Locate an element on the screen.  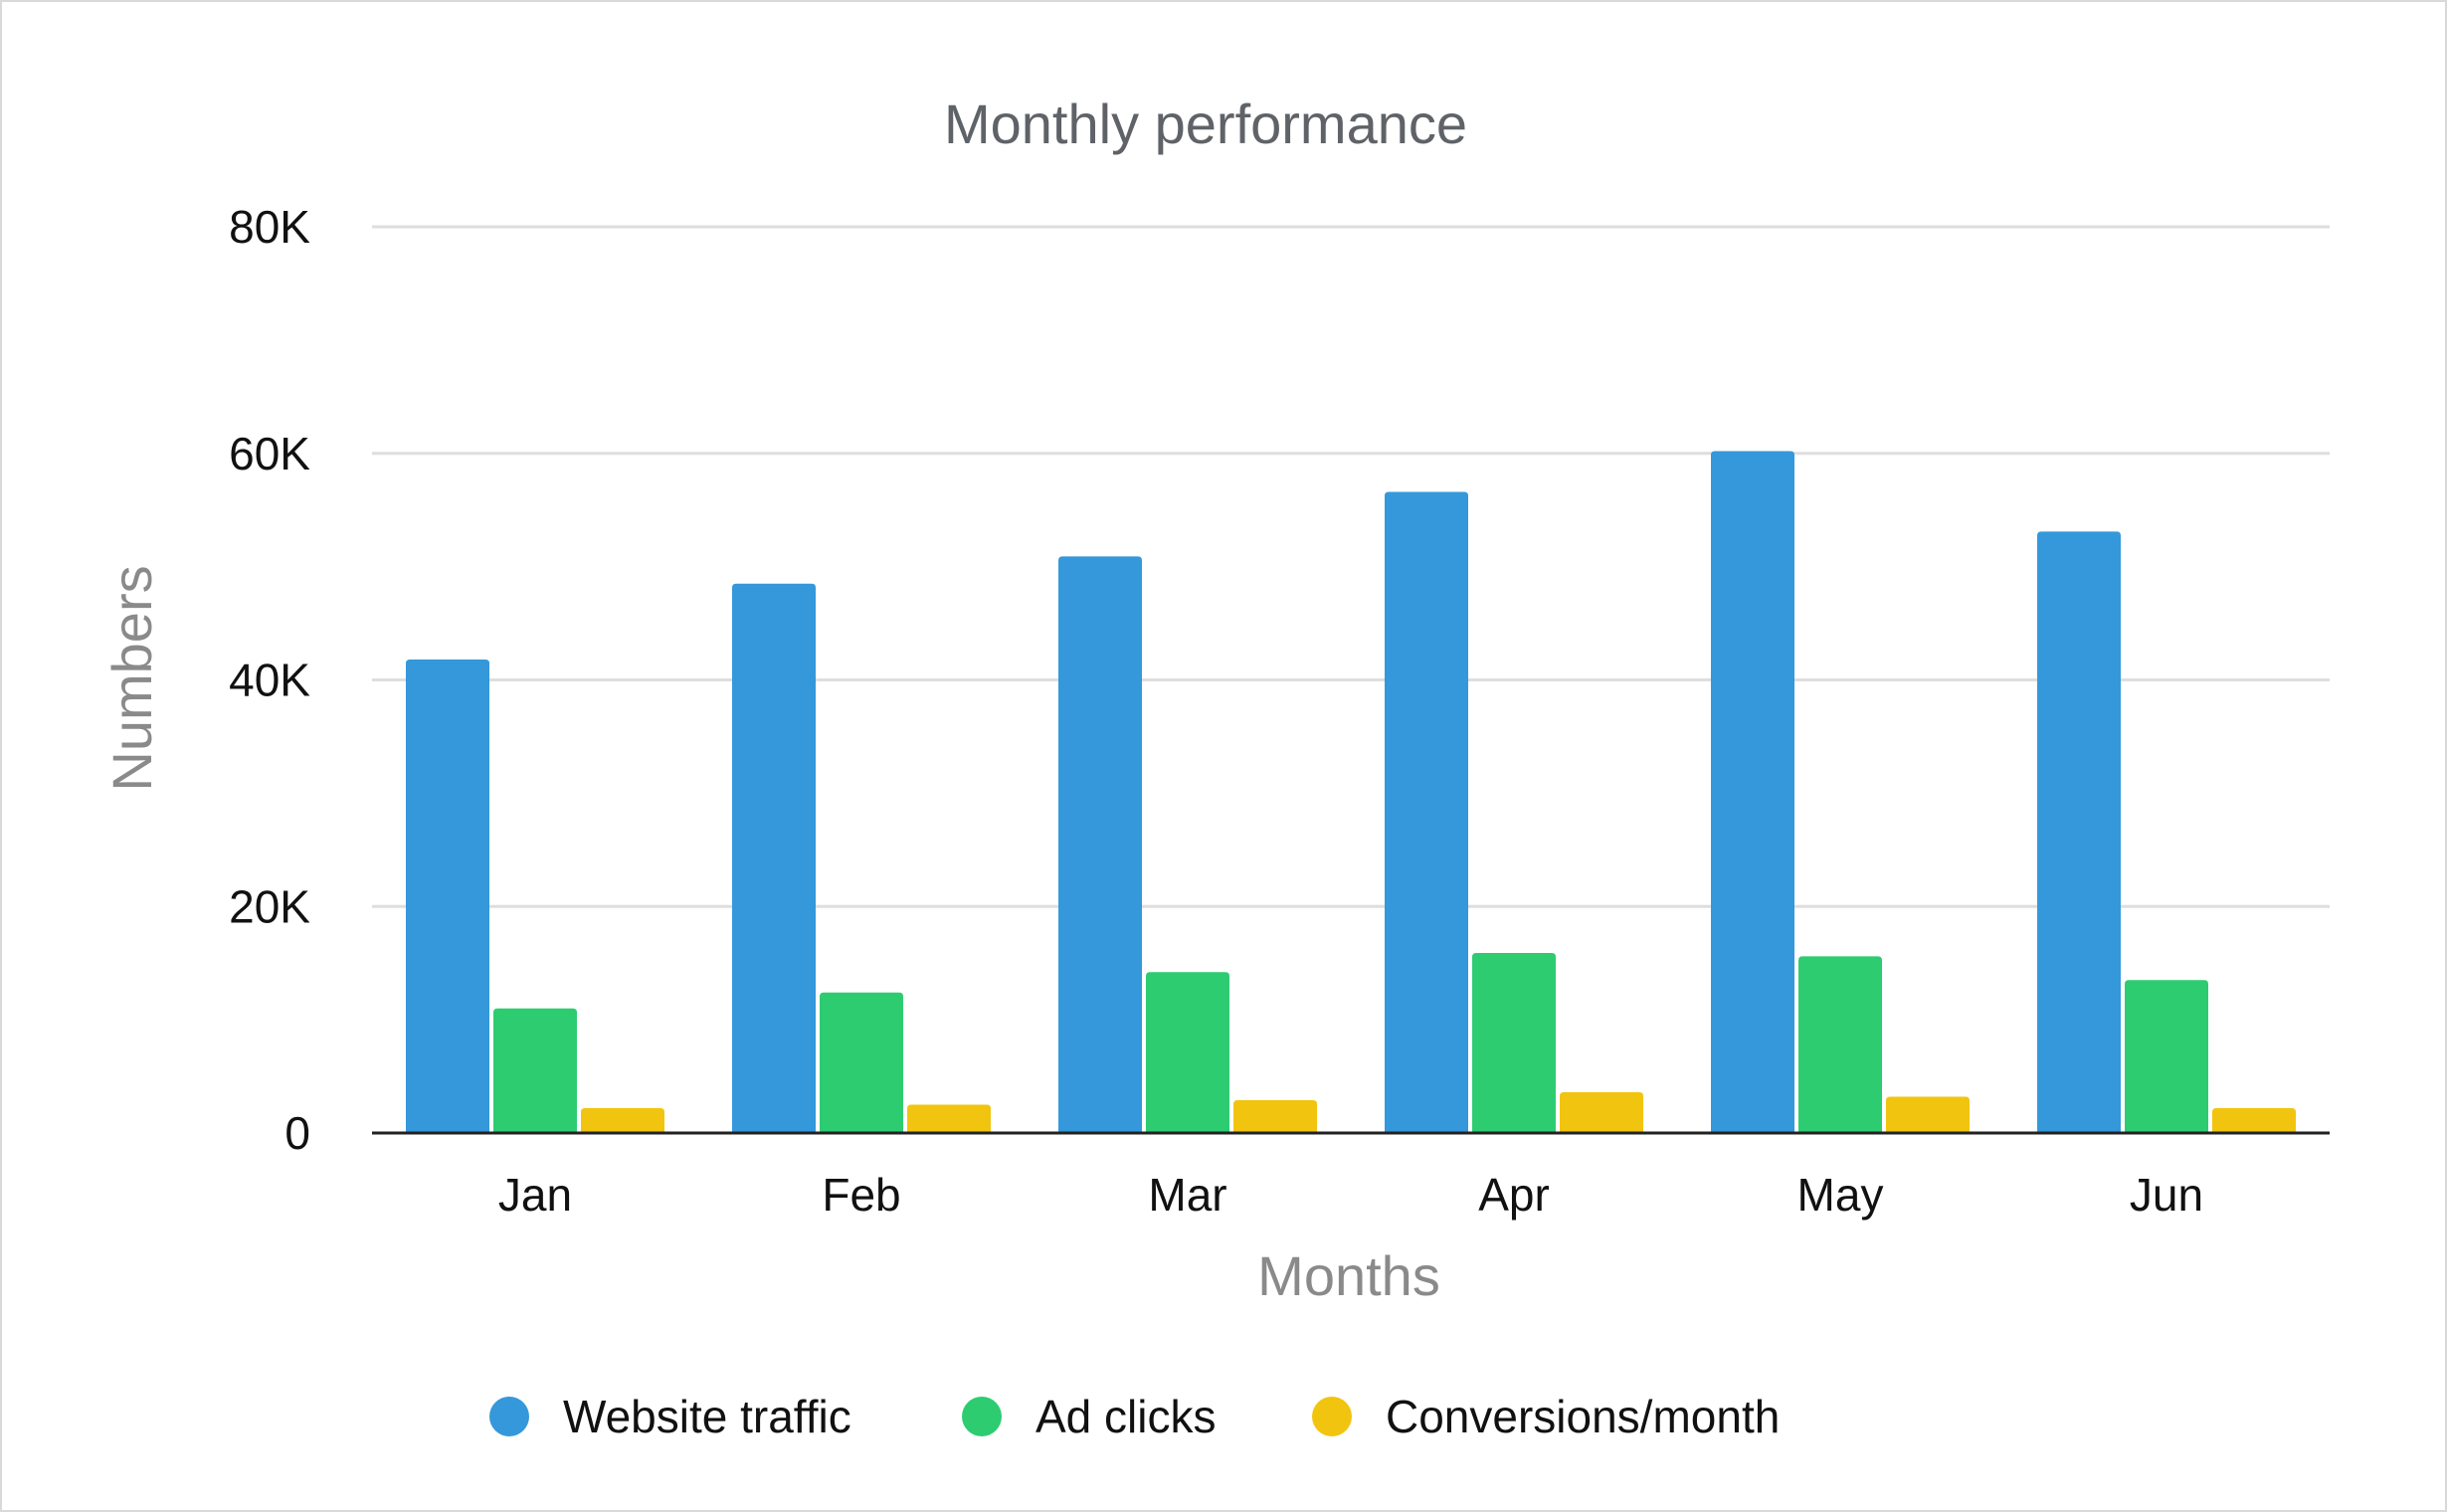
y-tick-label: 20K is located at coordinates (269, 906).